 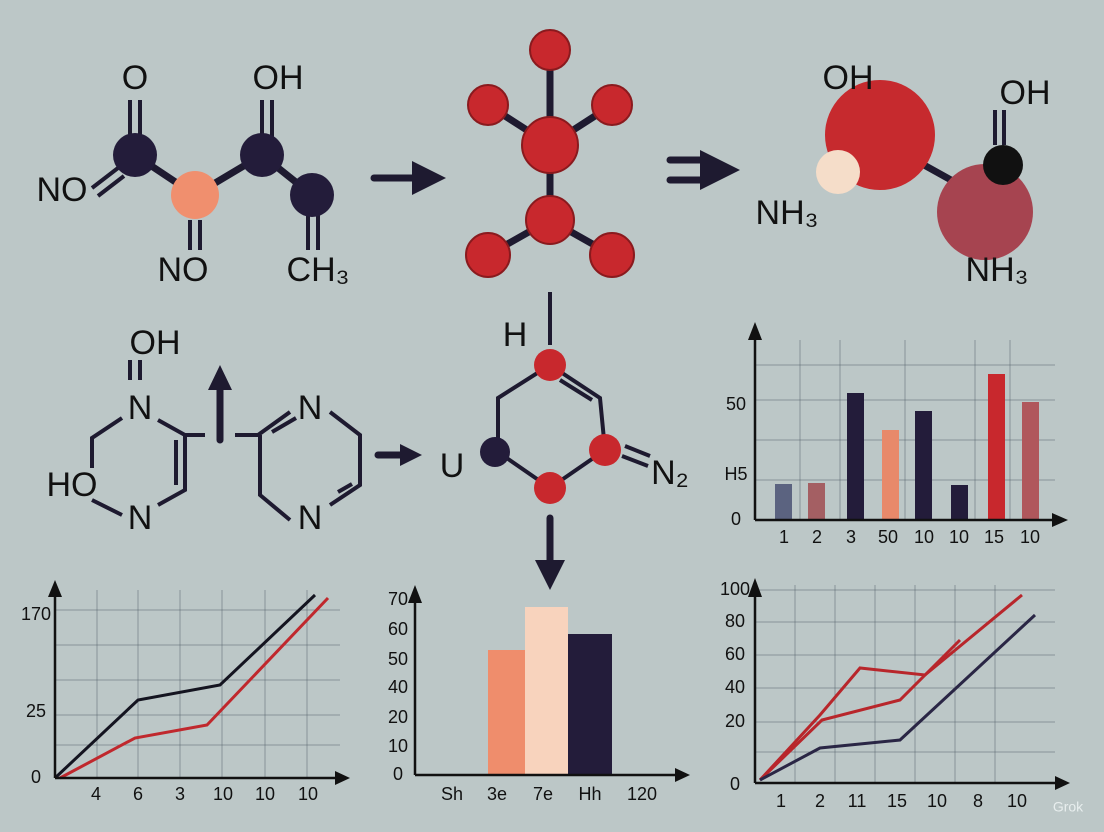 I want to click on double-arrow, so click(x=703, y=170).